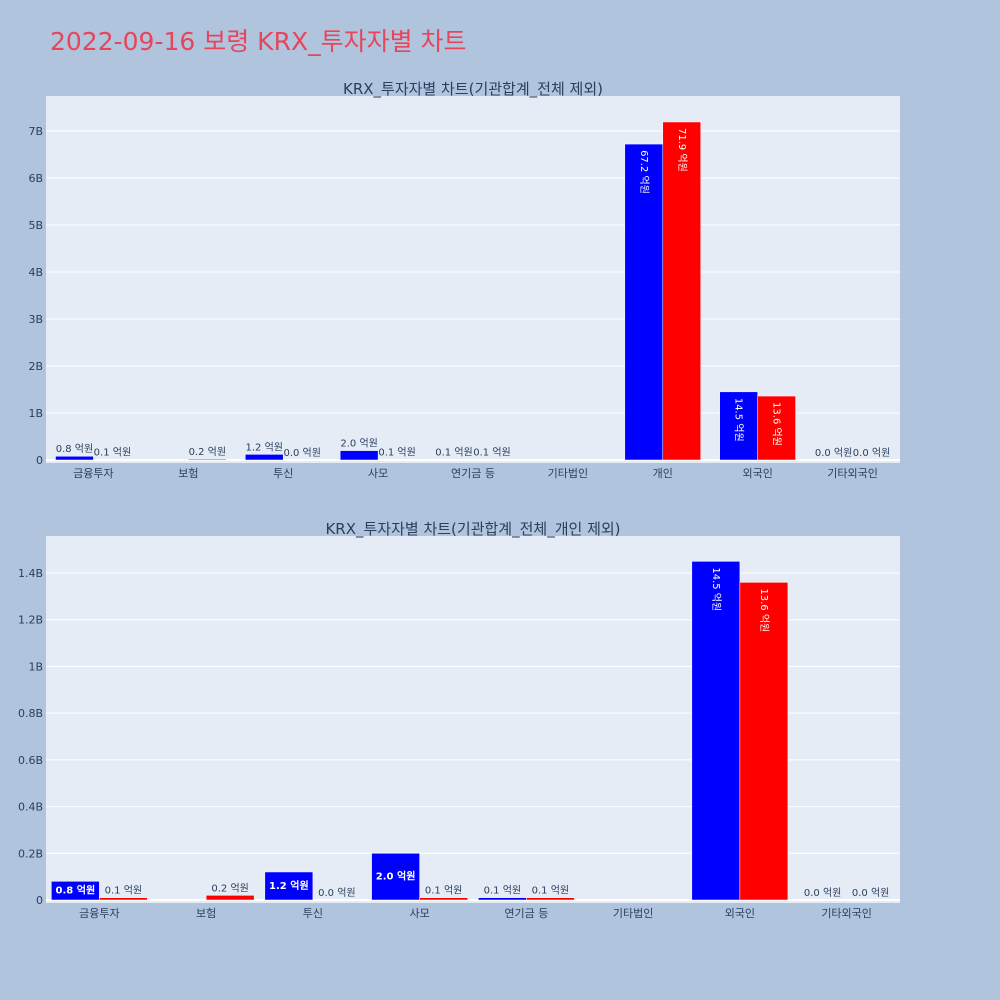  Describe the element at coordinates (35, 366) in the screenshot. I see `y-tick-label: 2B` at that location.